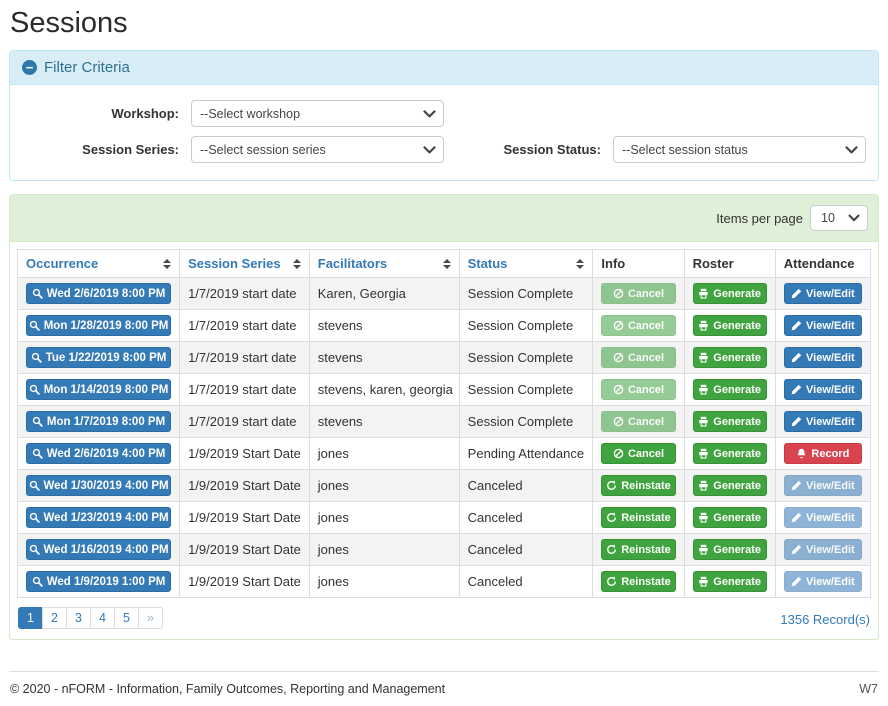 This screenshot has width=888, height=706. I want to click on collapse-minus-icon: −, so click(29, 67).